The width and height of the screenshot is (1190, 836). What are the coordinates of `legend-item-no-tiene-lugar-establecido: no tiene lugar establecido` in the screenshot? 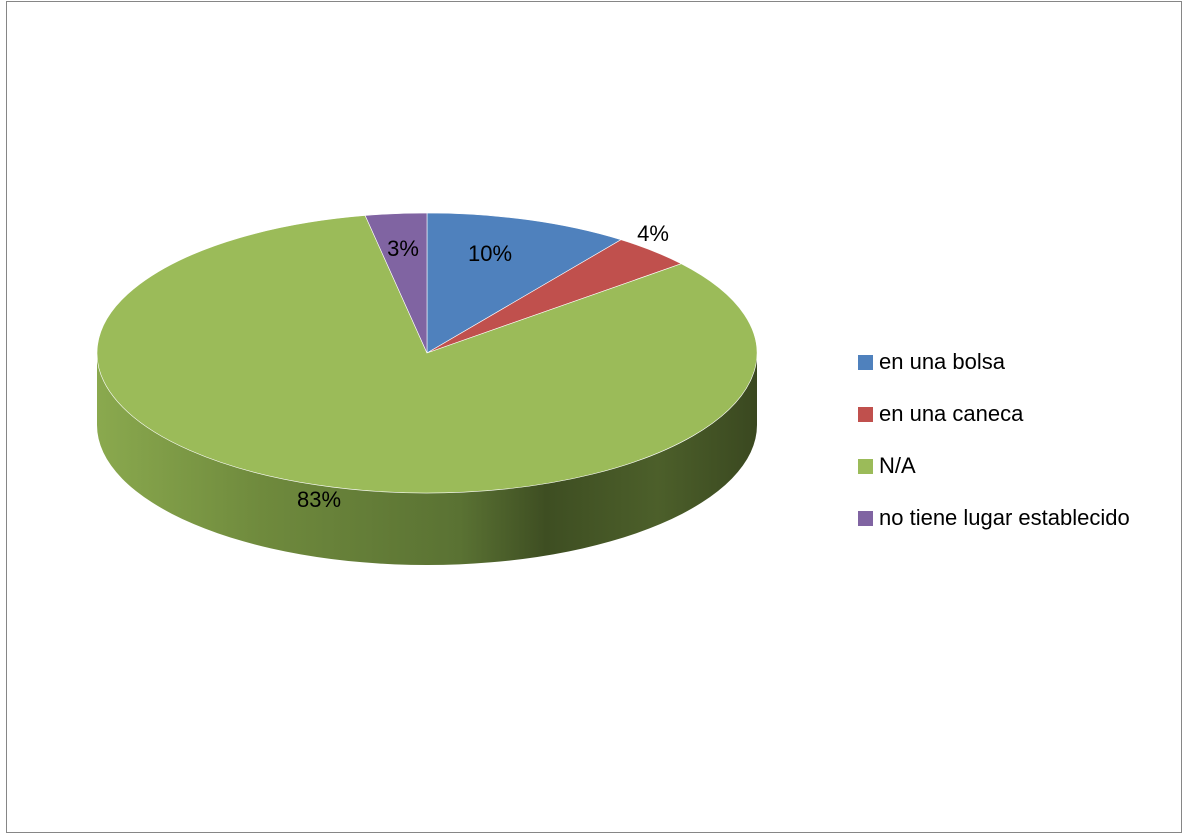 It's located at (994, 518).